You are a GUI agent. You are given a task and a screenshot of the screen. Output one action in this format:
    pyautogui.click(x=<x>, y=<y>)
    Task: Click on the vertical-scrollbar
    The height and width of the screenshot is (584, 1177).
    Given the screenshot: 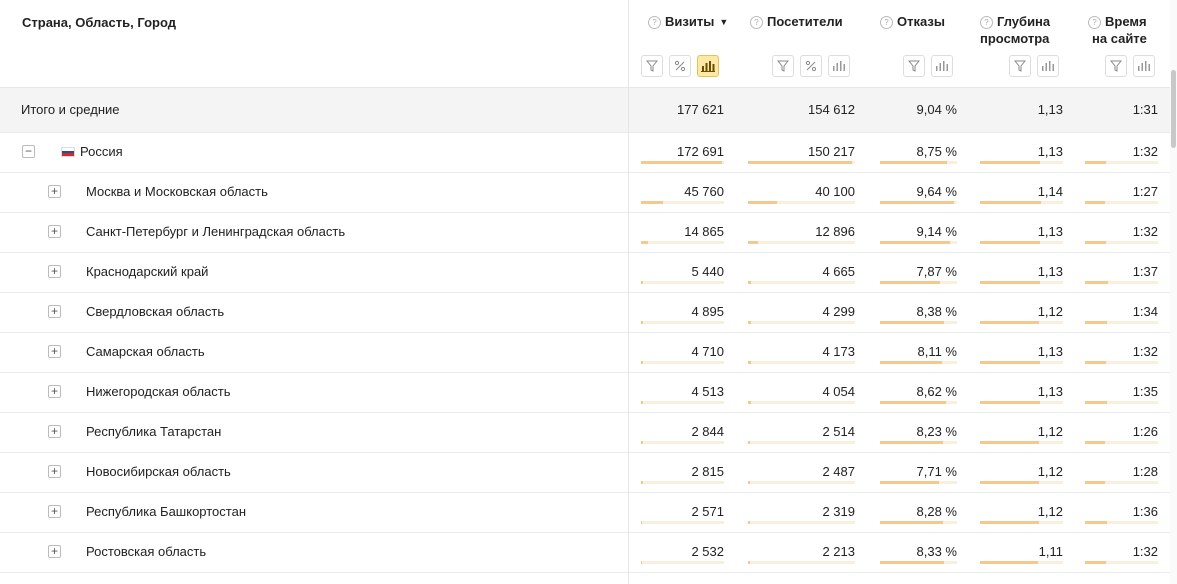 What is the action you would take?
    pyautogui.click(x=1173, y=292)
    